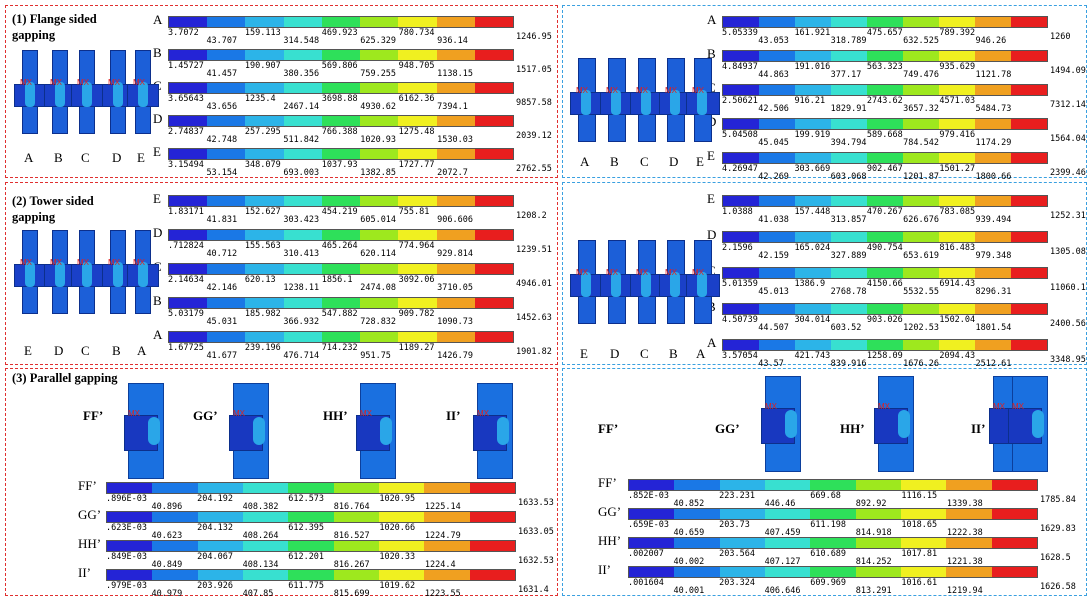 The height and width of the screenshot is (599, 1092). I want to click on tick-label-top: 3.15494, so click(186, 165).